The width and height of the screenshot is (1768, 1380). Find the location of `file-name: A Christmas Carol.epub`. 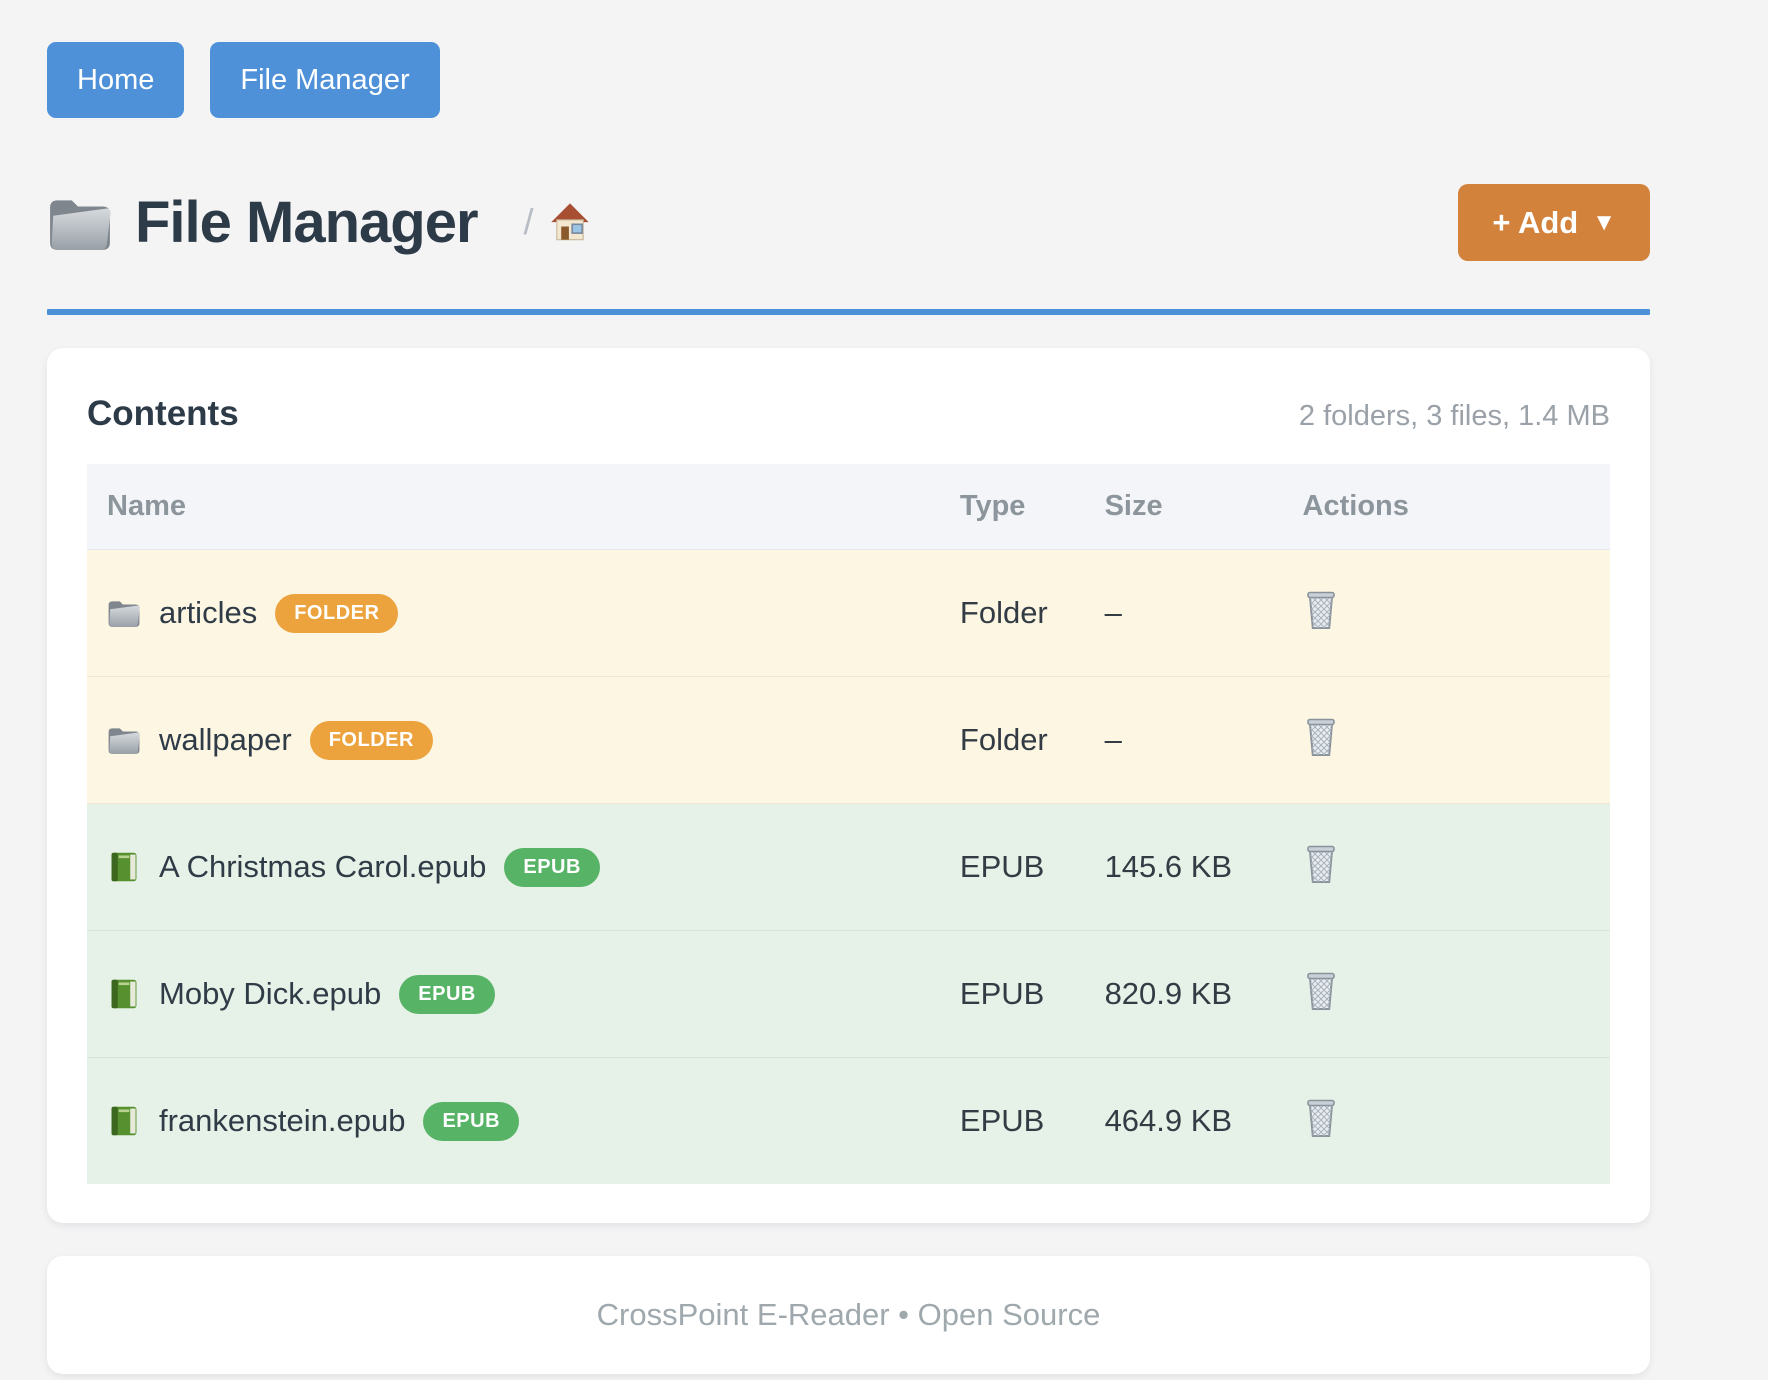

file-name: A Christmas Carol.epub is located at coordinates (323, 866).